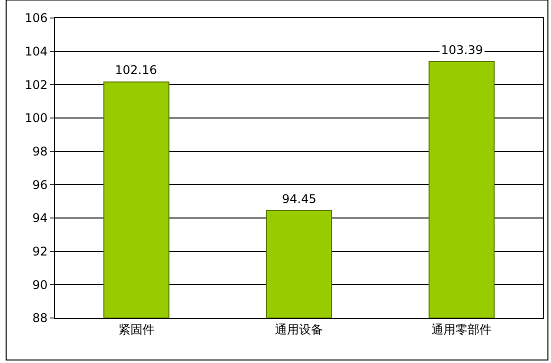 This screenshot has width=551, height=363. Describe the element at coordinates (40, 251) in the screenshot. I see `y-tick-label: 92` at that location.